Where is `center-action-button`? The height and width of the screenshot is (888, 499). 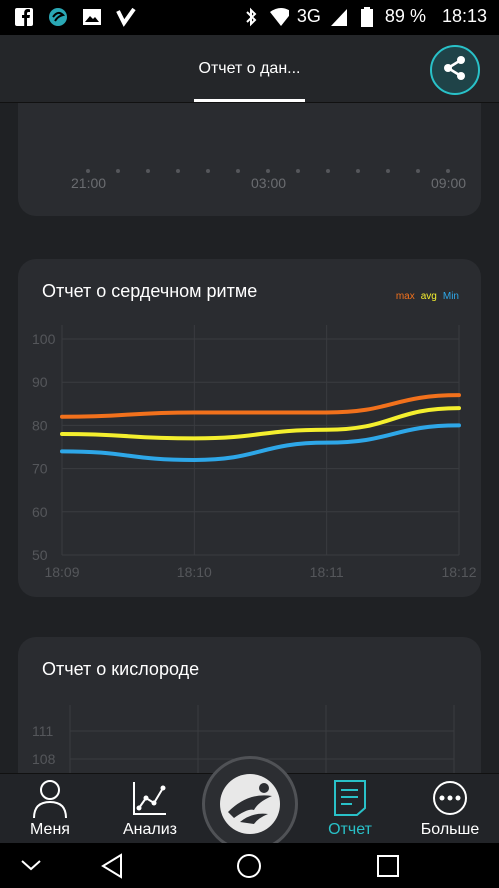 center-action-button is located at coordinates (250, 804).